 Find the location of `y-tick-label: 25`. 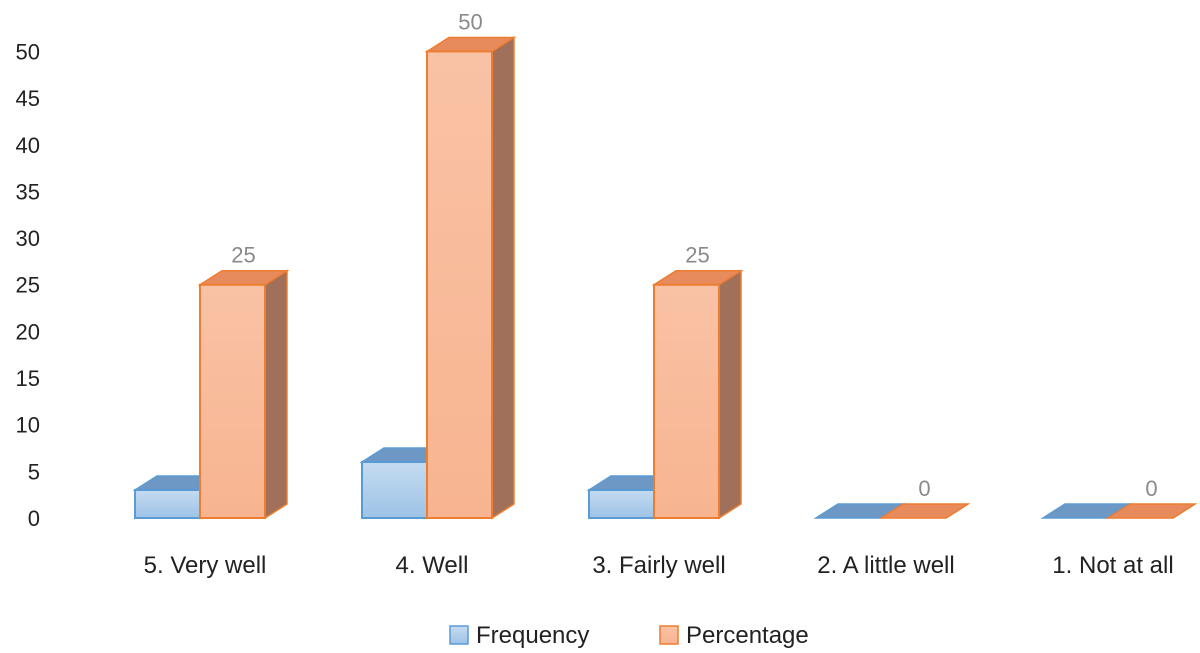

y-tick-label: 25 is located at coordinates (28, 285).